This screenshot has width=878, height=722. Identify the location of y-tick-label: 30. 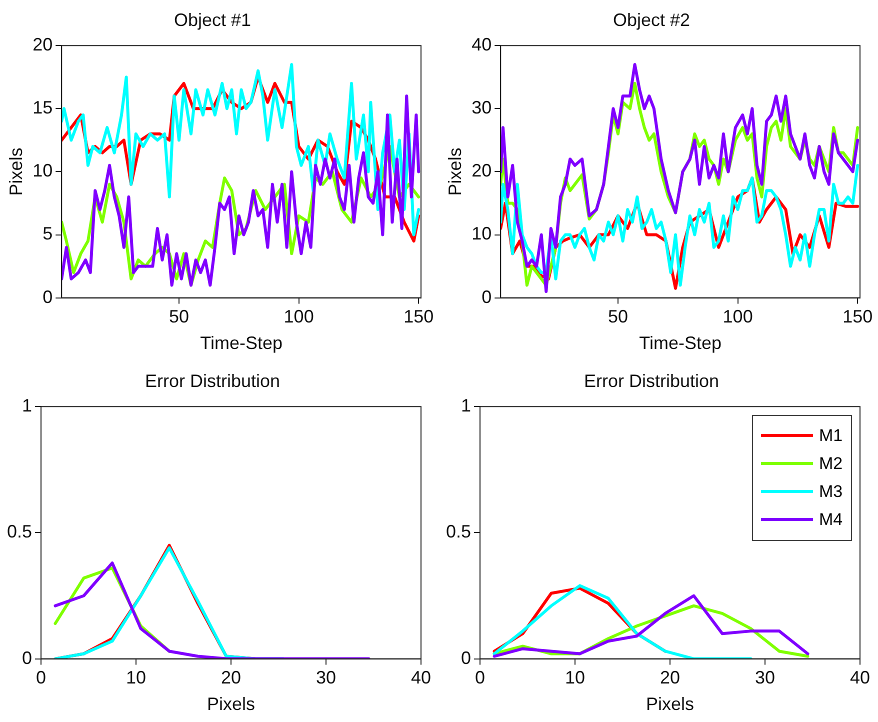
(482, 108).